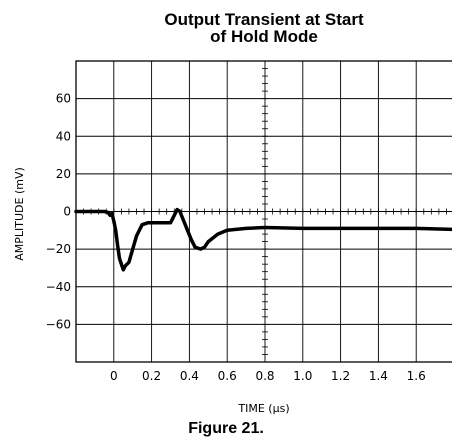 The image size is (452, 443). Describe the element at coordinates (19, 214) in the screenshot. I see `y-axis-label: AMPLITUDE (mV)` at that location.